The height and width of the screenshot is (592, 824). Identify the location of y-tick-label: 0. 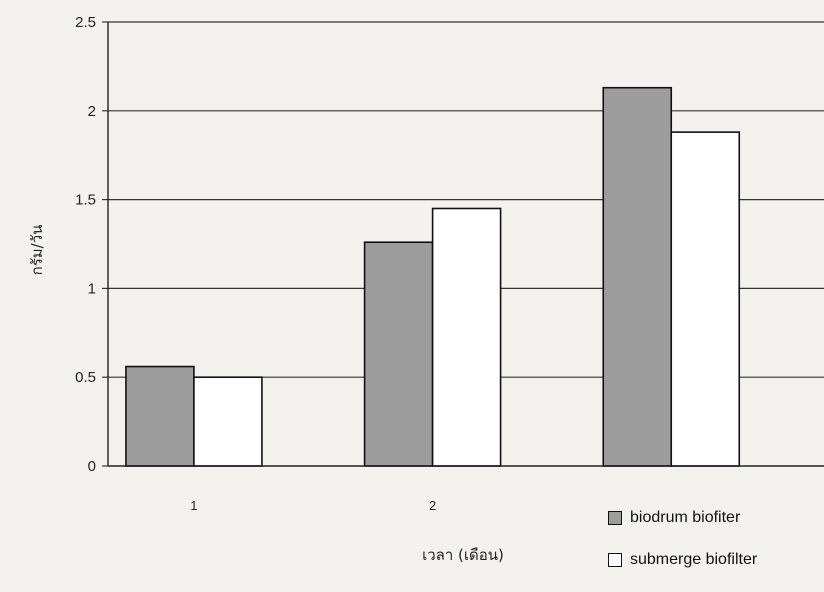
(92, 466).